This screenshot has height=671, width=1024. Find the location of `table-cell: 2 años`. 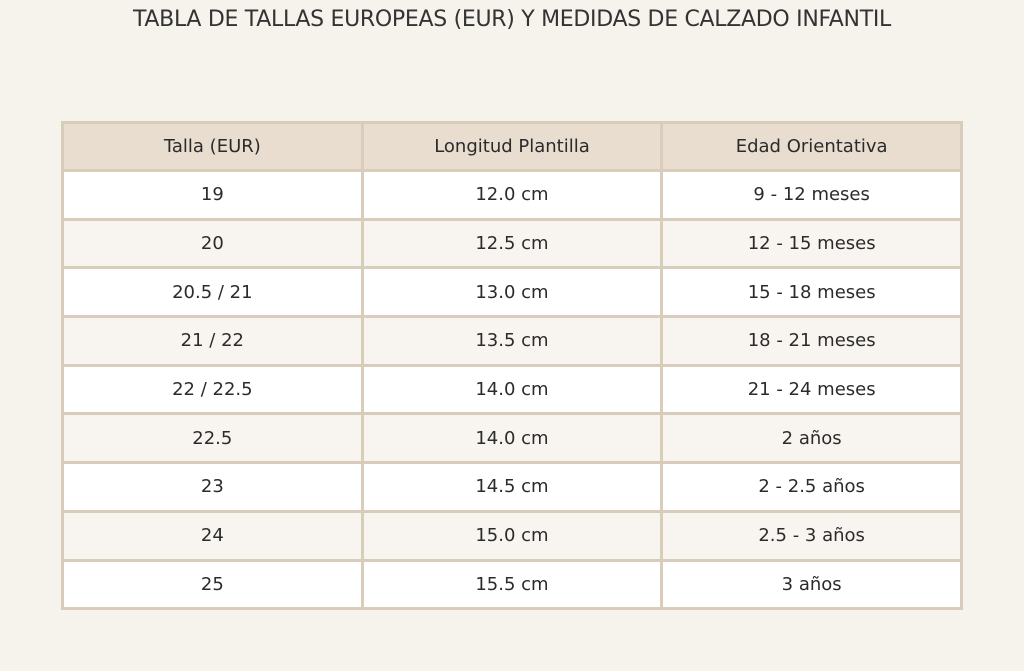

table-cell: 2 años is located at coordinates (811, 438).